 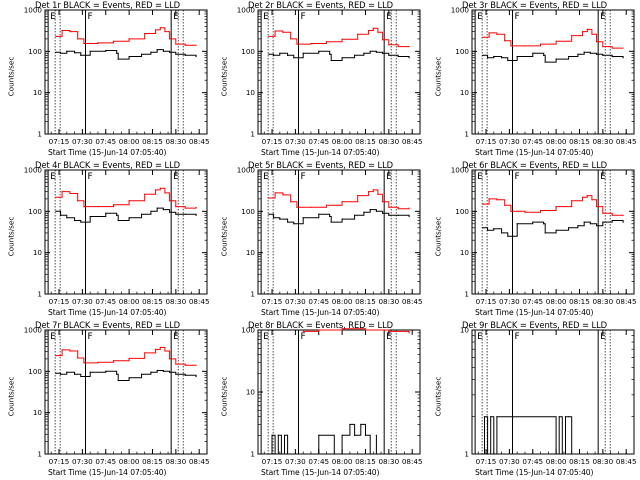 What do you see at coordinates (35, 51) in the screenshot?
I see `y-tick-label: 100` at bounding box center [35, 51].